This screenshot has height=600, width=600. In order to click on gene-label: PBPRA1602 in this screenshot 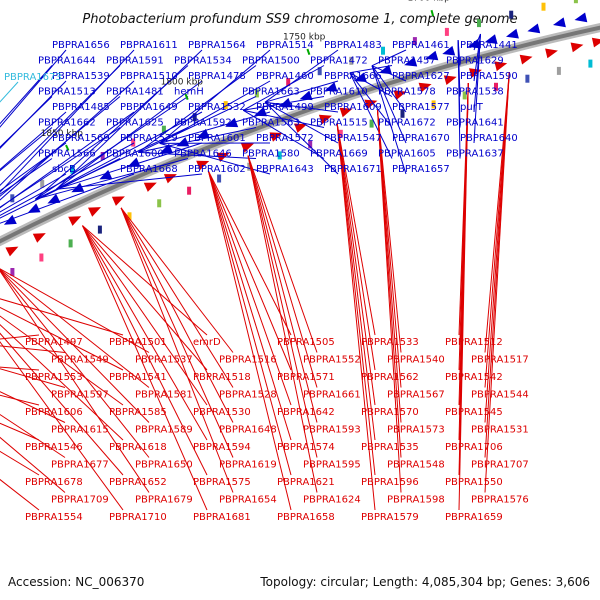, I will do `click(217, 169)`.